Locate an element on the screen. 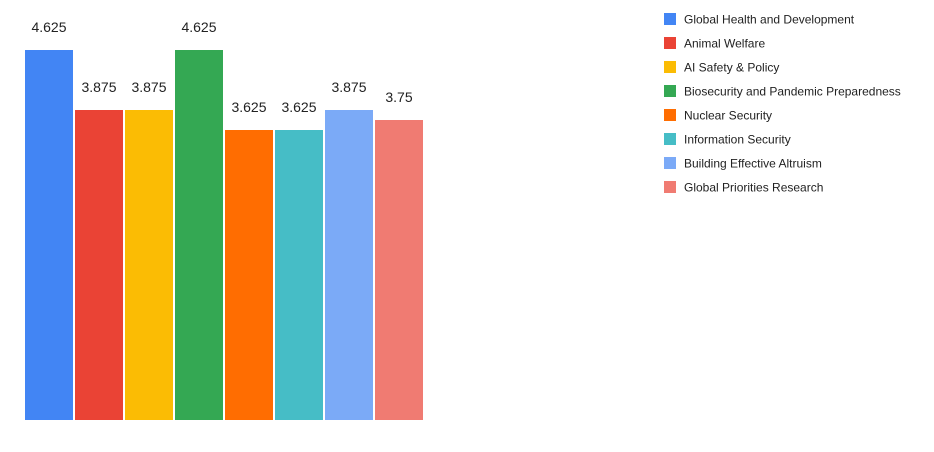  data-label-4: 3.625 is located at coordinates (248, 107).